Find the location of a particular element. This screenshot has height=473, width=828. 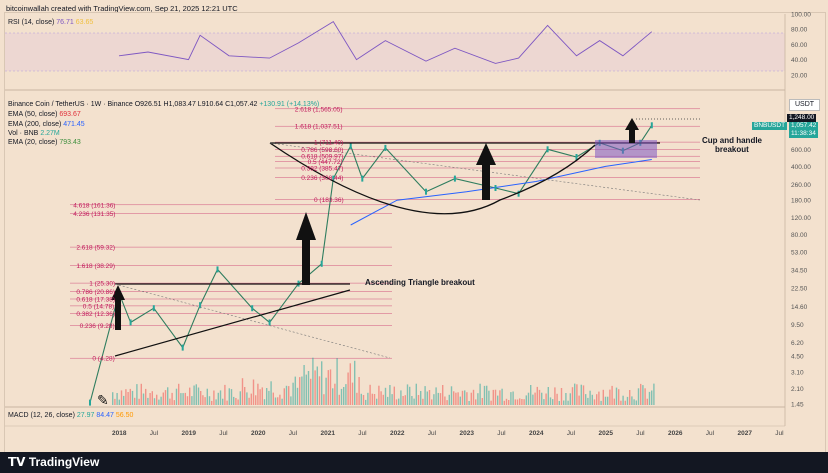

fib-level-label: 0 (183.36) is located at coordinates (329, 200).